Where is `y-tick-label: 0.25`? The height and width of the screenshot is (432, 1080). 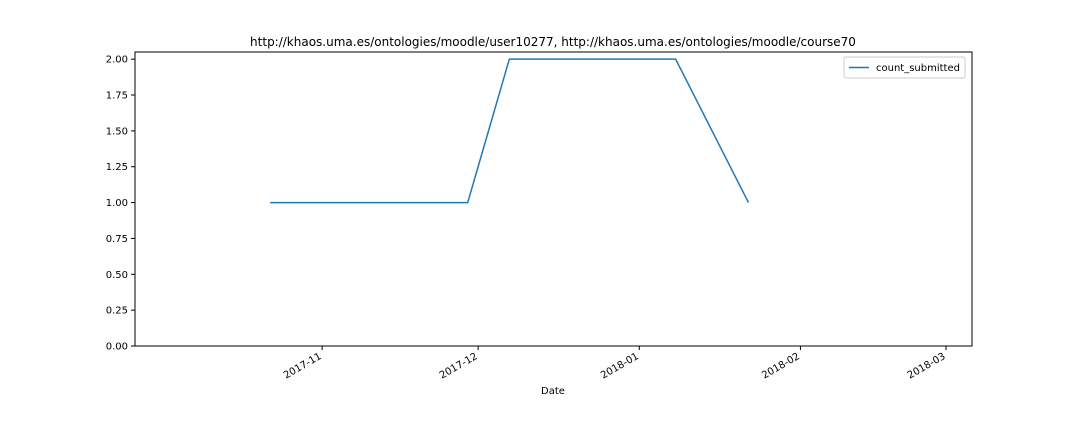
y-tick-label: 0.25 is located at coordinates (117, 311).